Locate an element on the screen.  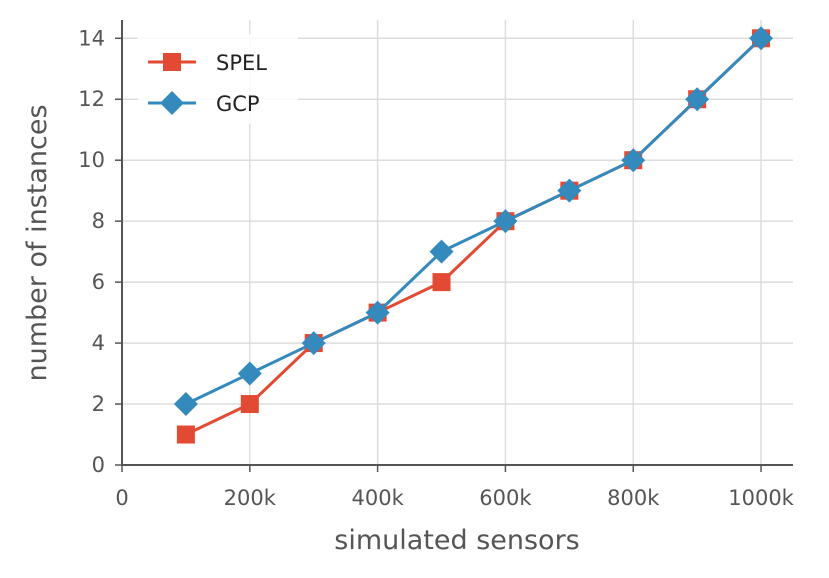
legend-gcp-label: GCP is located at coordinates (238, 104).